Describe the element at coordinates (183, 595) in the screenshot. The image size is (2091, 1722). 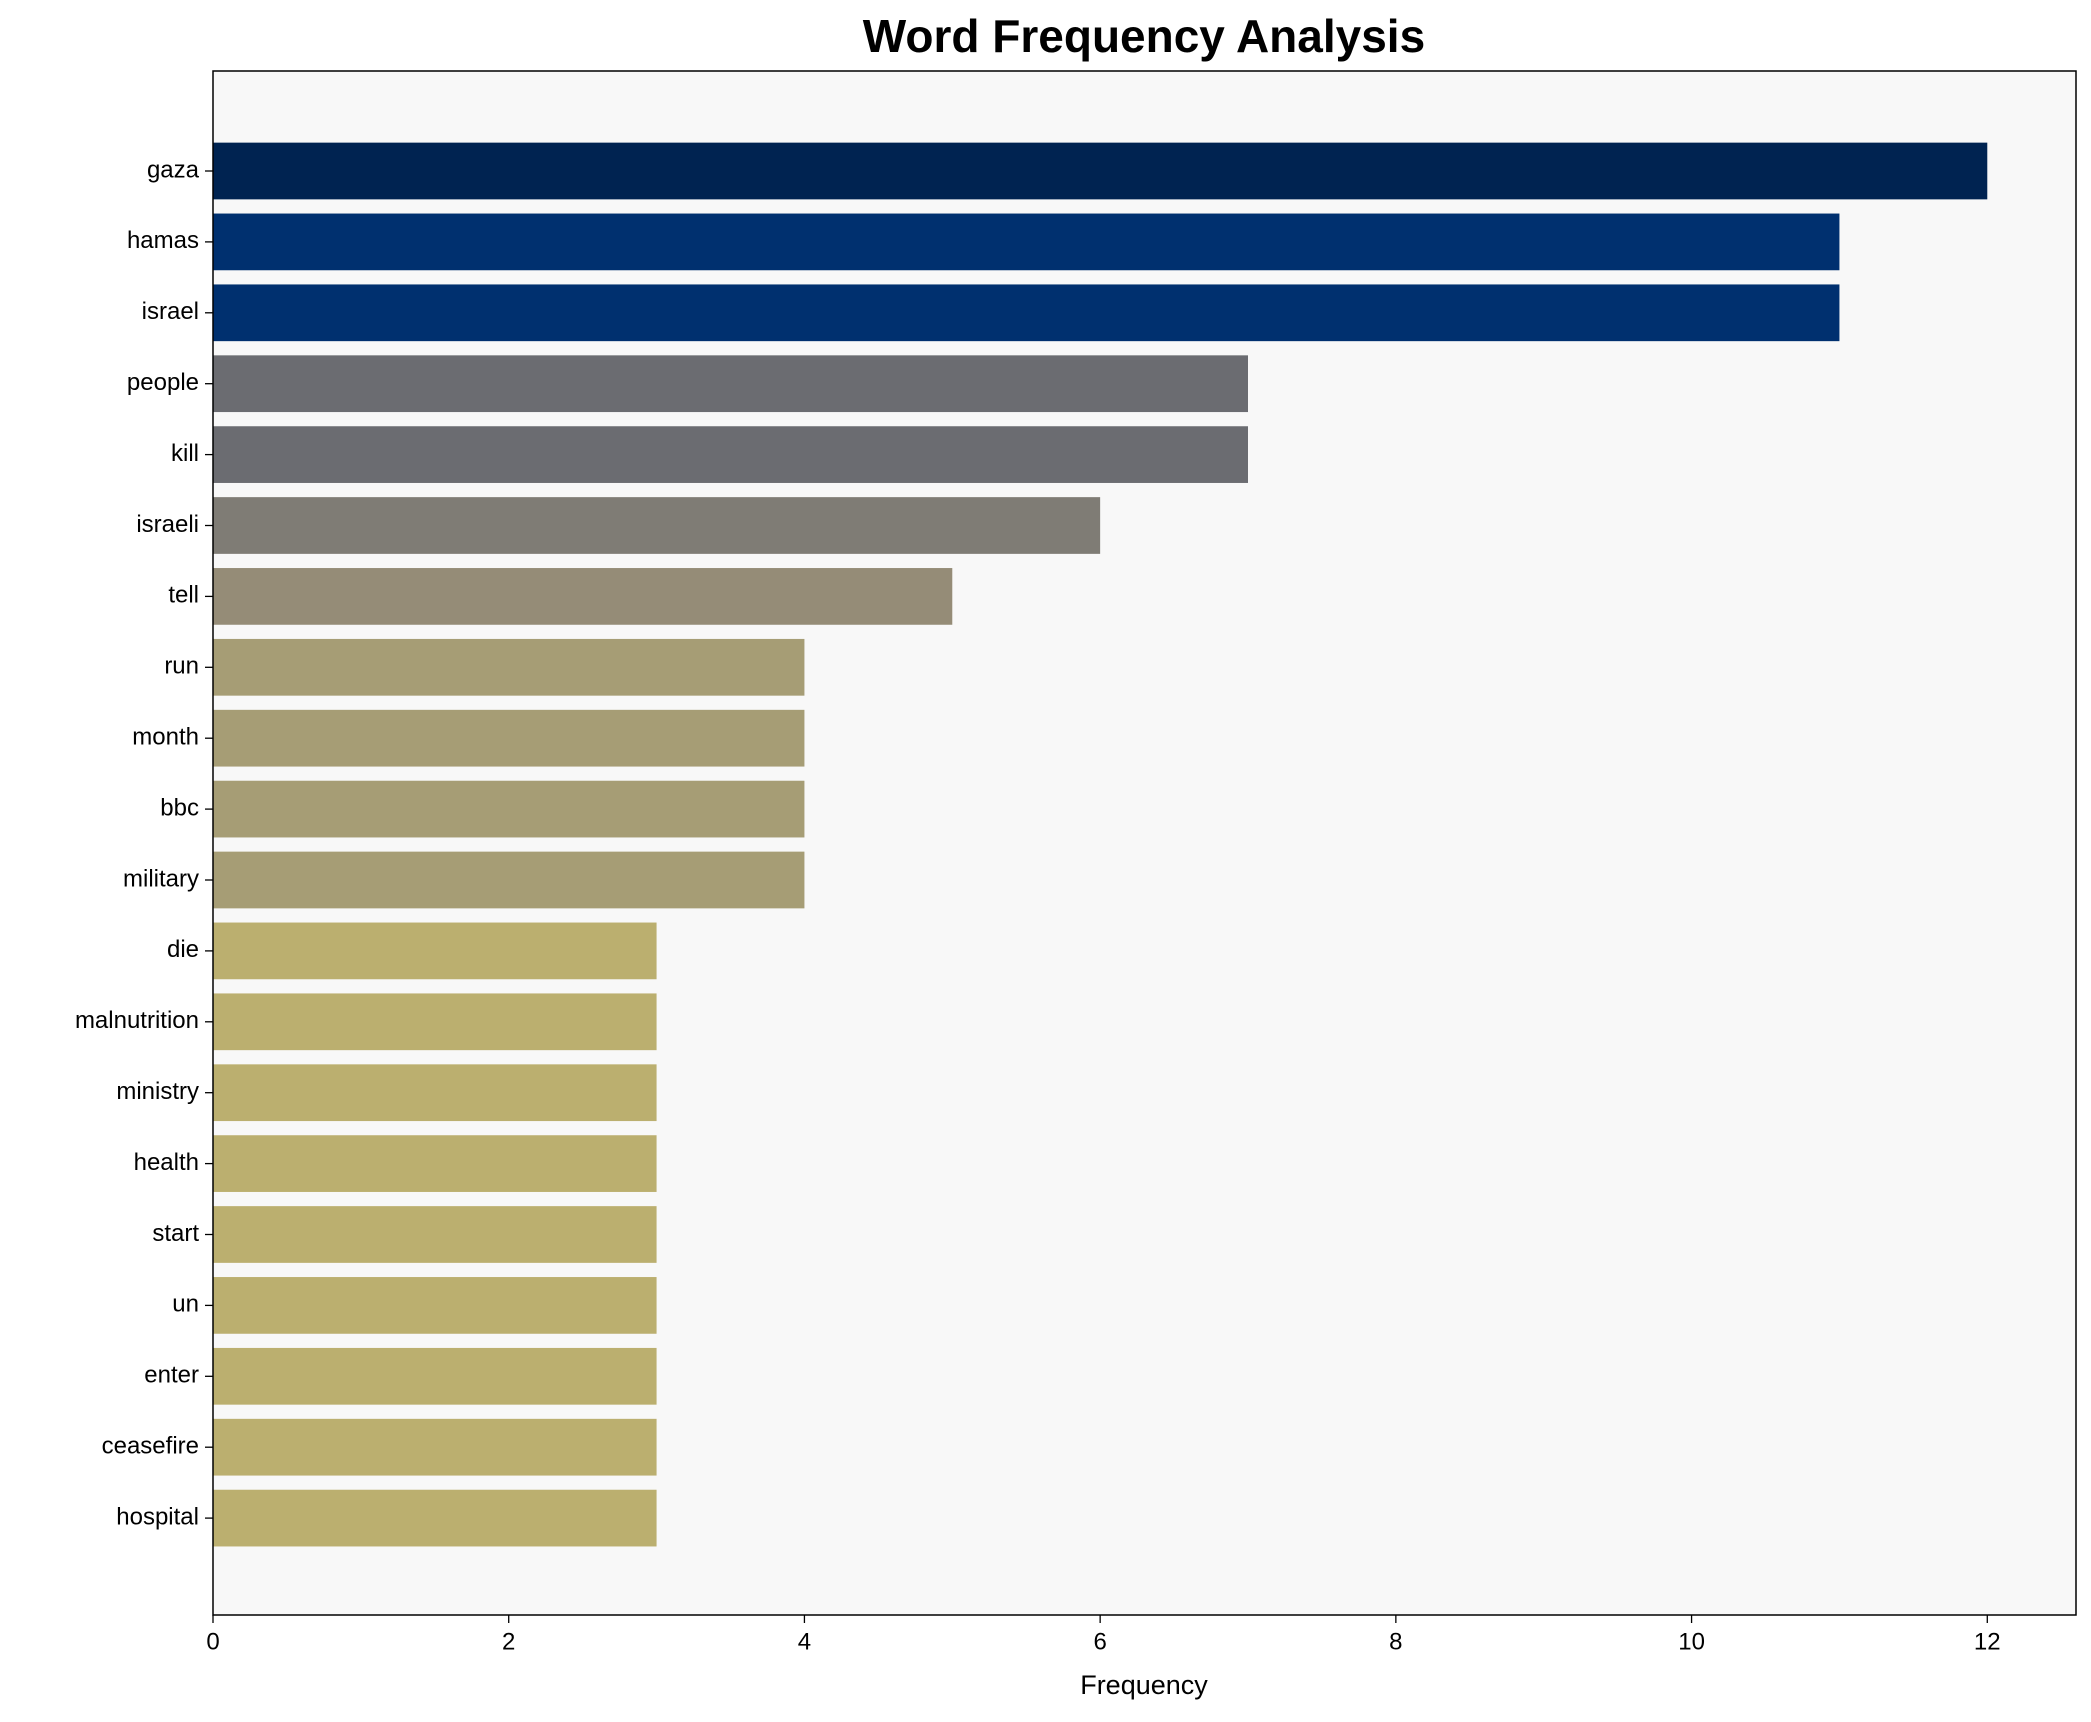
I see `y-tick-label: tell` at that location.